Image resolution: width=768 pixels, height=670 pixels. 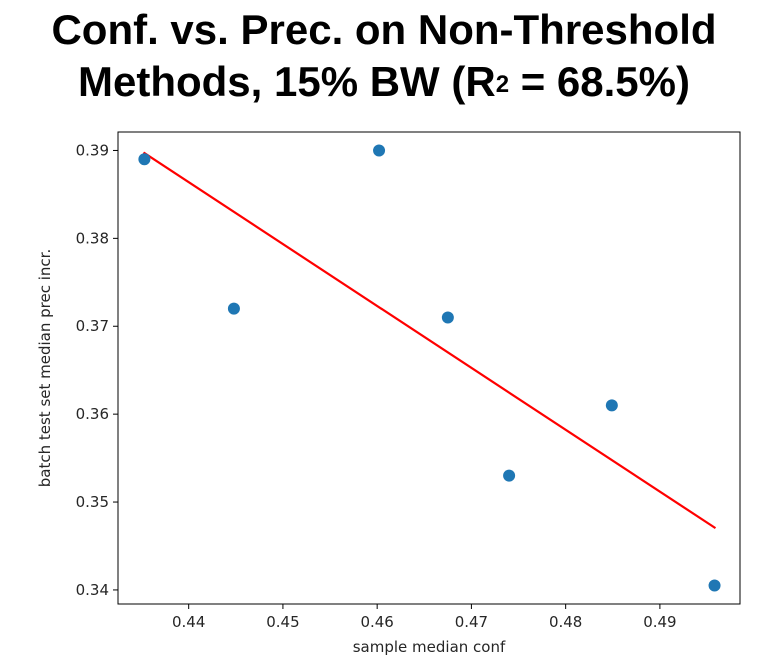 I want to click on chart-title-line1: Conf. vs. Prec. on Non-Threshold, so click(x=384, y=29).